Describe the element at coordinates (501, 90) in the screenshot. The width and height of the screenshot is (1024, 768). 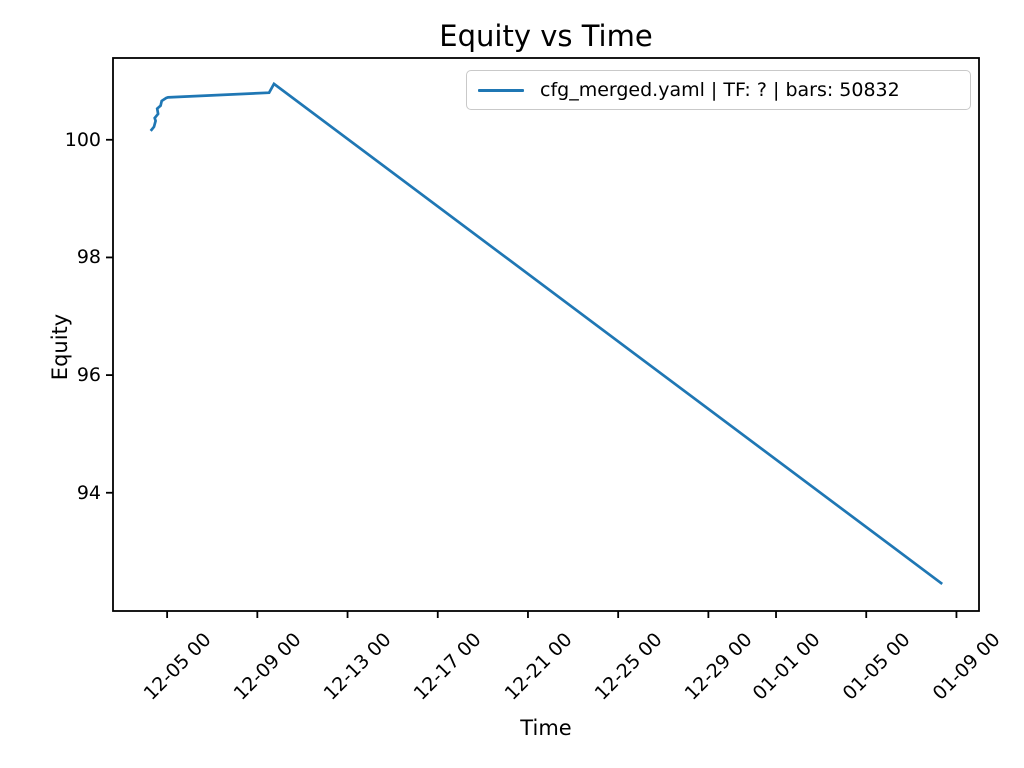
I see `legend-line-sample-icon` at that location.